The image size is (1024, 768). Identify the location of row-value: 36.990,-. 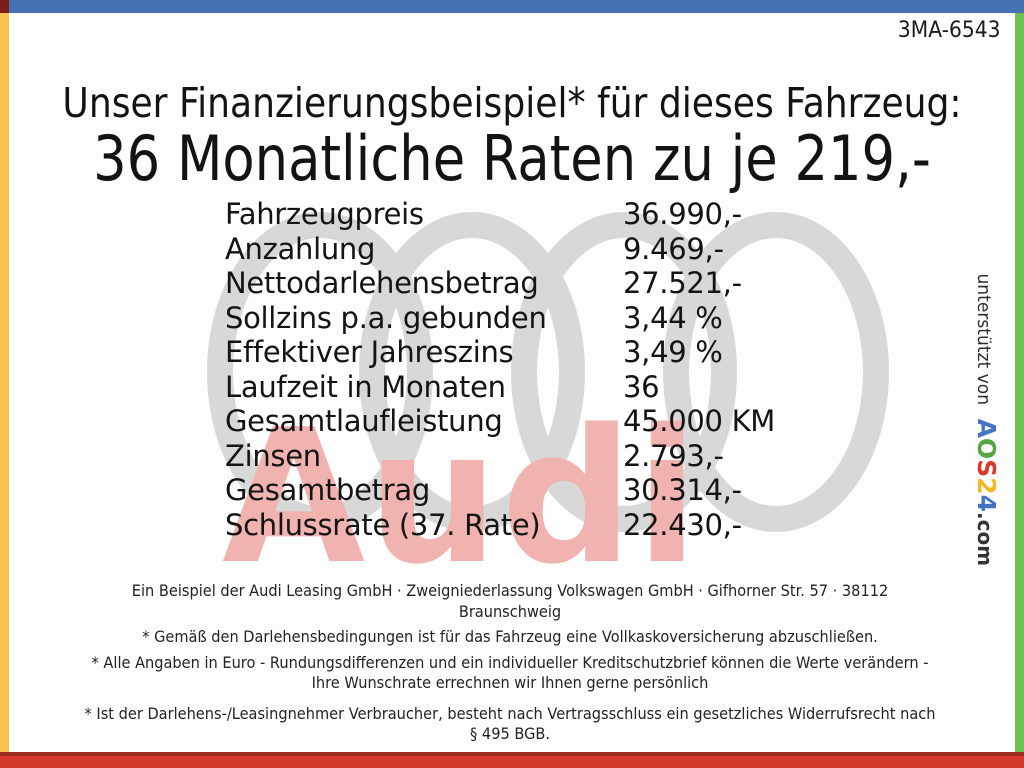
(682, 214).